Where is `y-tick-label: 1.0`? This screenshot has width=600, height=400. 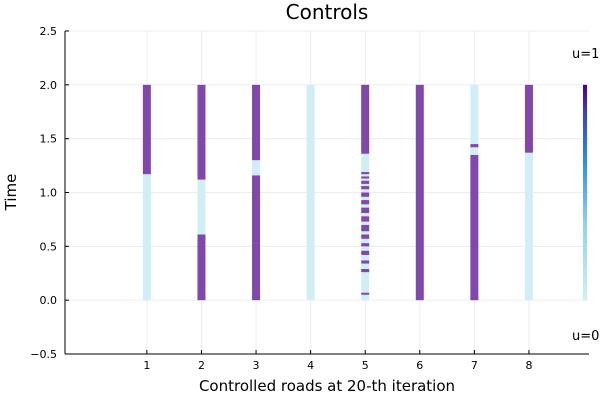 y-tick-label: 1.0 is located at coordinates (49, 193).